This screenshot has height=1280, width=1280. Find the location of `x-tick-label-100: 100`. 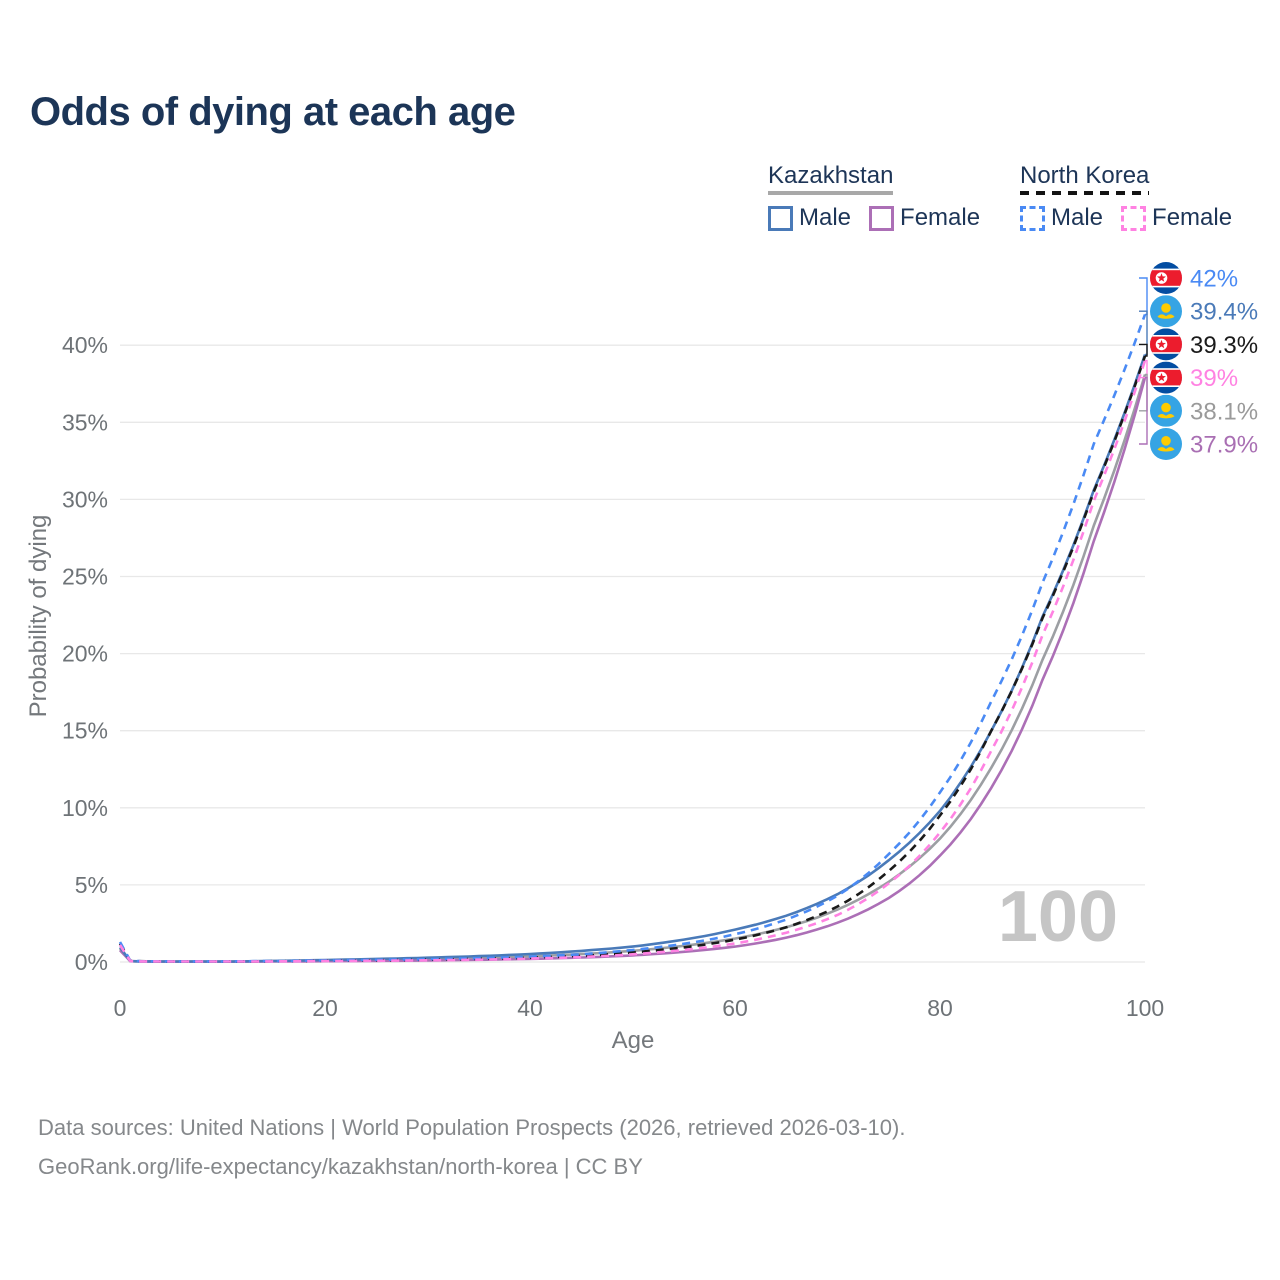

x-tick-label-100: 100 is located at coordinates (1145, 1008).